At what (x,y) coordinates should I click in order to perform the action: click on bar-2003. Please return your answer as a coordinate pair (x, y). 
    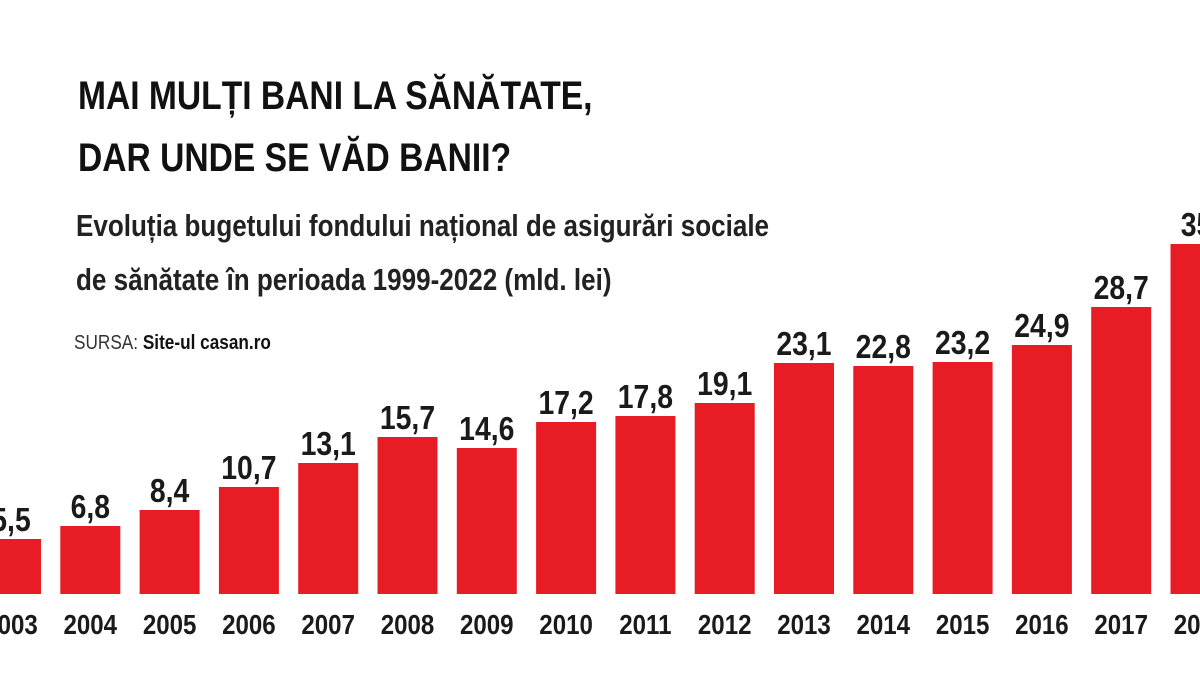
    Looking at the image, I should click on (20, 566).